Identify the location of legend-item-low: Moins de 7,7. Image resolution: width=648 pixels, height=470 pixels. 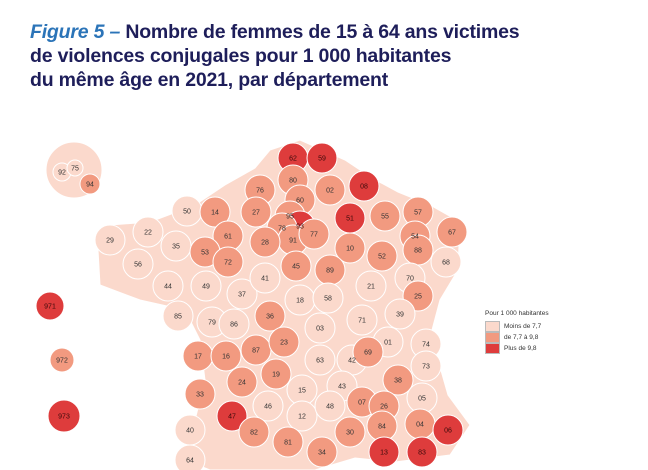
(517, 326).